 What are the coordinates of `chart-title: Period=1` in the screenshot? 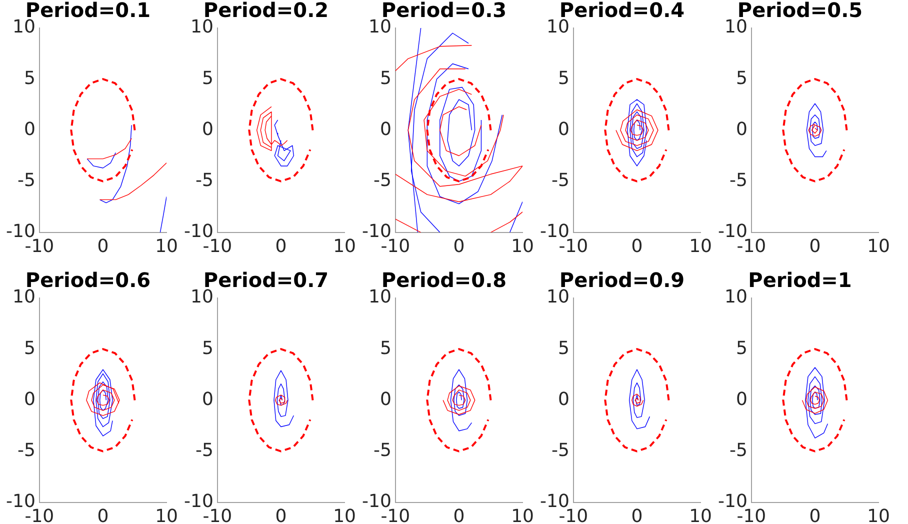 It's located at (800, 280).